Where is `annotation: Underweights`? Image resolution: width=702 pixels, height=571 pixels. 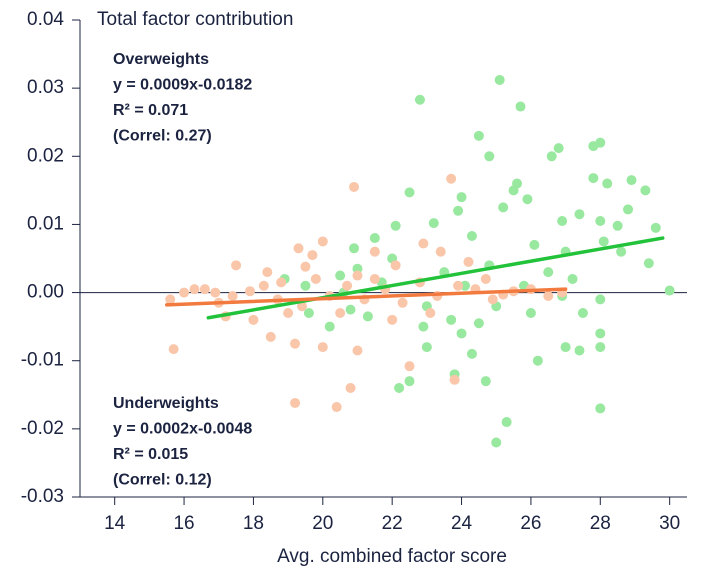
annotation: Underweights is located at coordinates (166, 403).